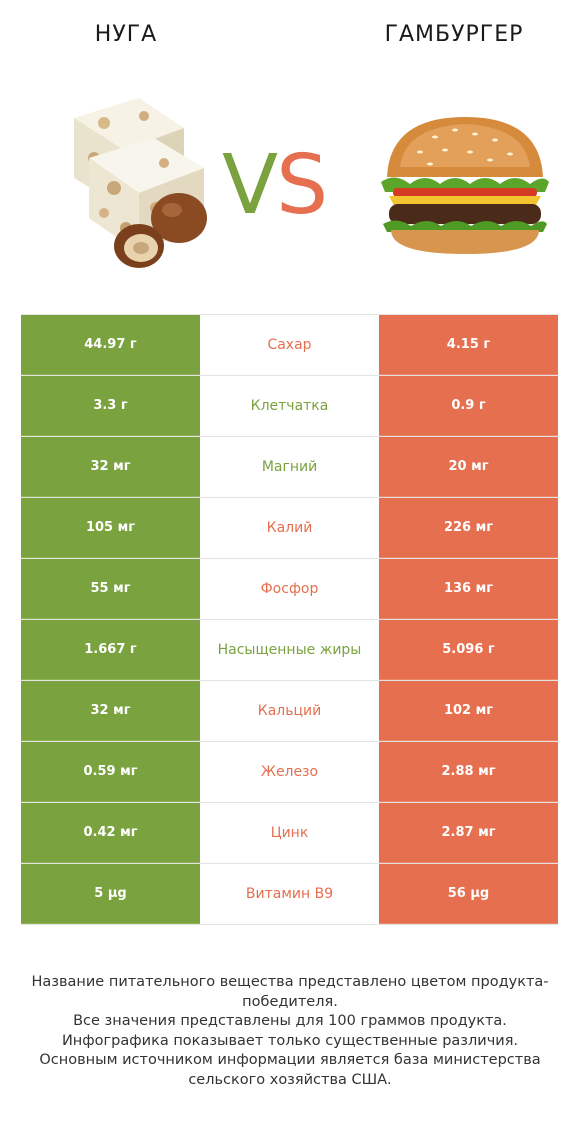 Image resolution: width=580 pixels, height=1144 pixels. What do you see at coordinates (468, 345) in the screenshot?
I see `right-value: 4.15 г` at bounding box center [468, 345].